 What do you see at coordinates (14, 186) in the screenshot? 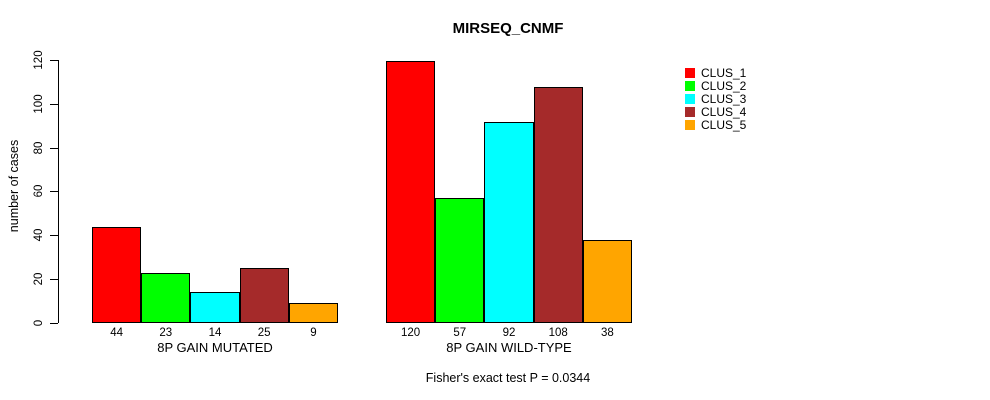
I see `y-axis-label: number of cases` at bounding box center [14, 186].